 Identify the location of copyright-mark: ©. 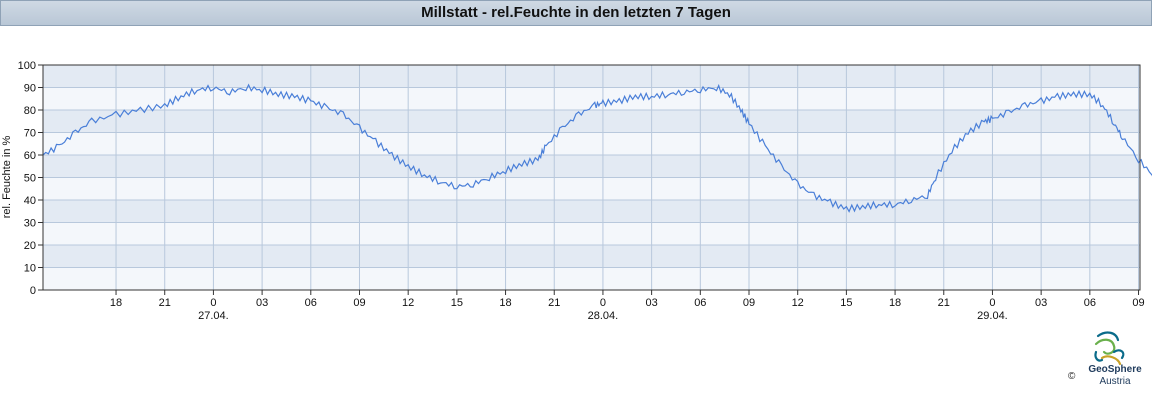
(1072, 376).